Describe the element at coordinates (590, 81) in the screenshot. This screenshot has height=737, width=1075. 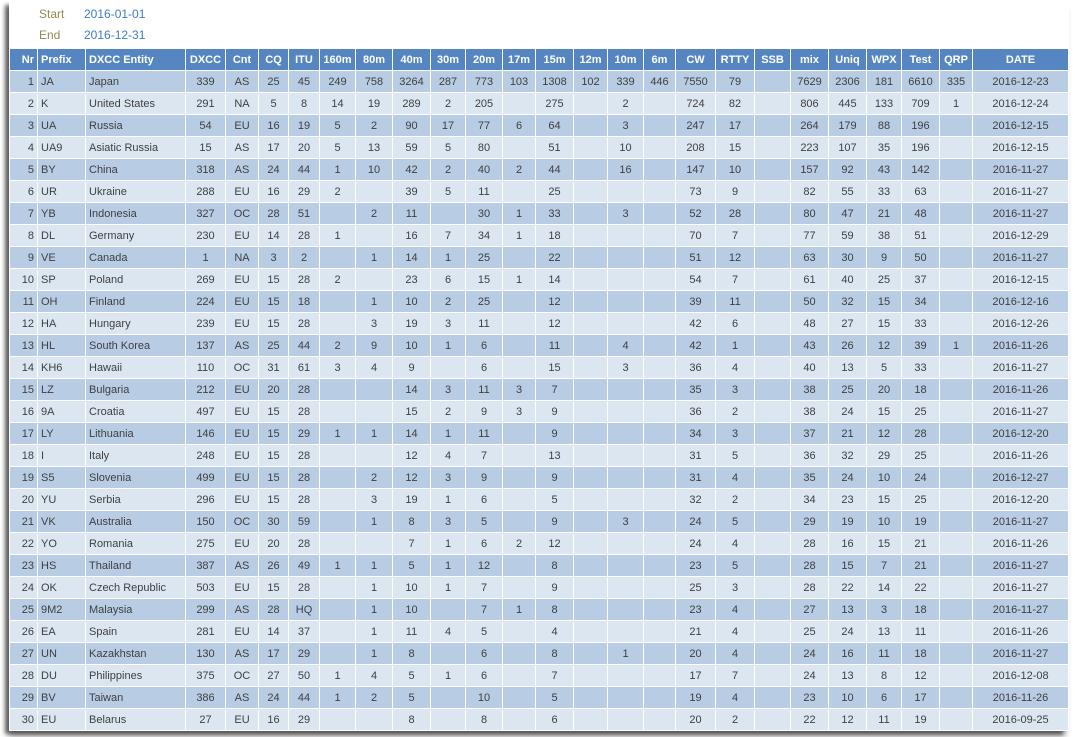
I see `cell-12m: 102` at that location.